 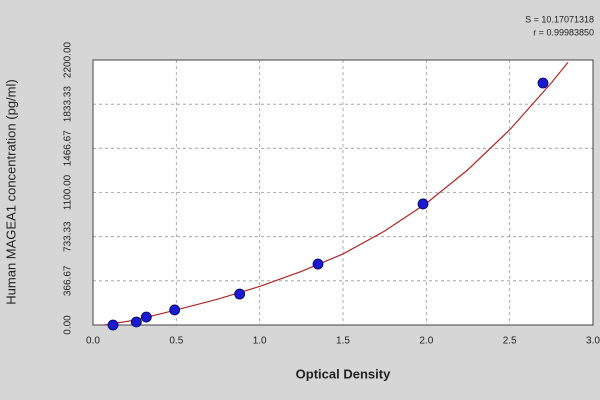 What do you see at coordinates (68, 59) in the screenshot?
I see `y-tick-label: 2200.00` at bounding box center [68, 59].